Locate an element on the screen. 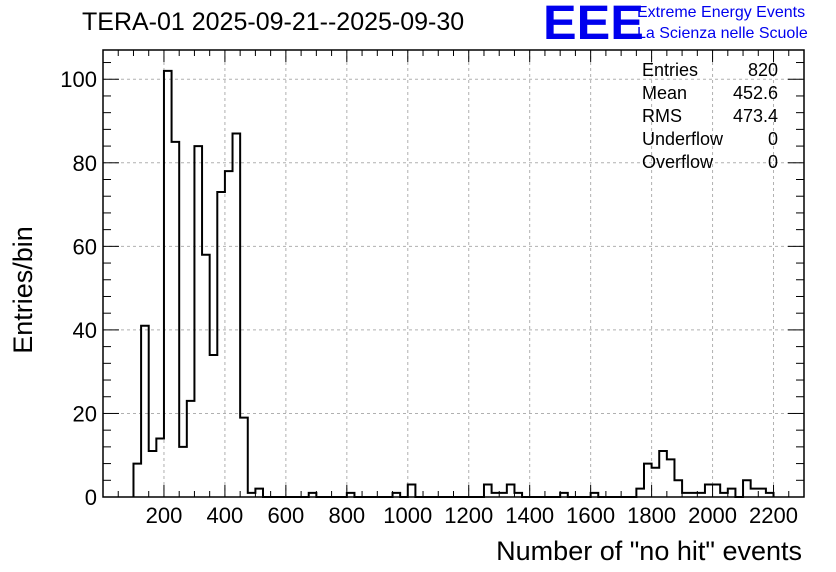 Image resolution: width=836 pixels, height=572 pixels. x-tick-label: 800 is located at coordinates (346, 515).